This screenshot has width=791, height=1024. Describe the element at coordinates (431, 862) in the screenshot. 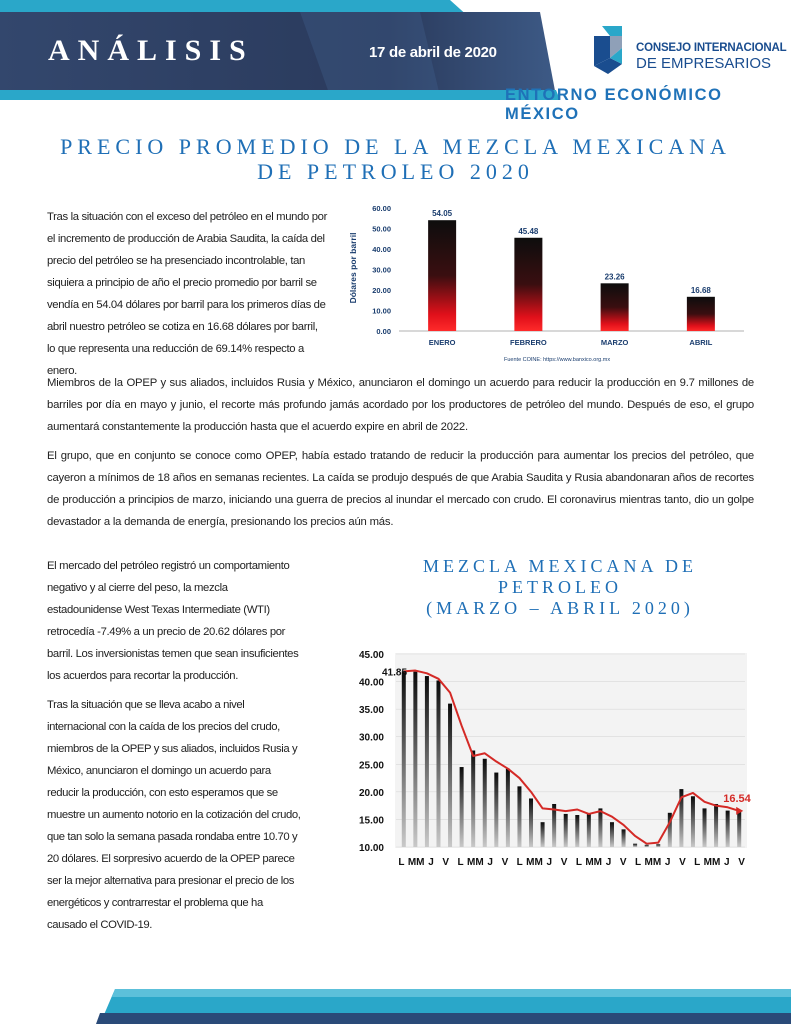

I see `chart2-x-tick-2: J` at that location.